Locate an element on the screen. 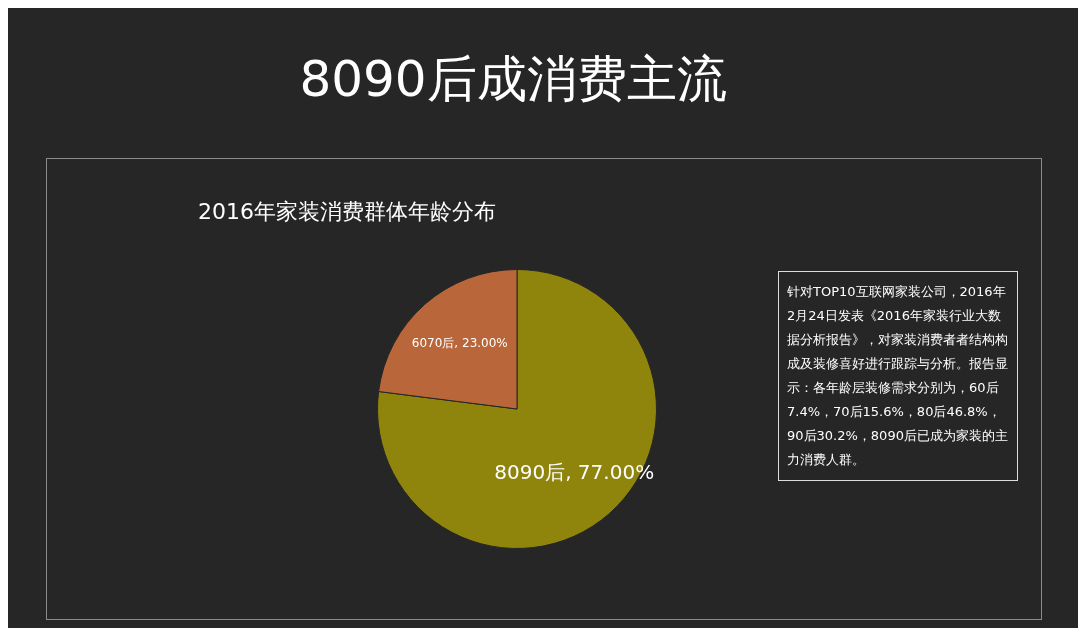  chart-subtitle: 2016年家装消费群体年龄分布 is located at coordinates (347, 212).